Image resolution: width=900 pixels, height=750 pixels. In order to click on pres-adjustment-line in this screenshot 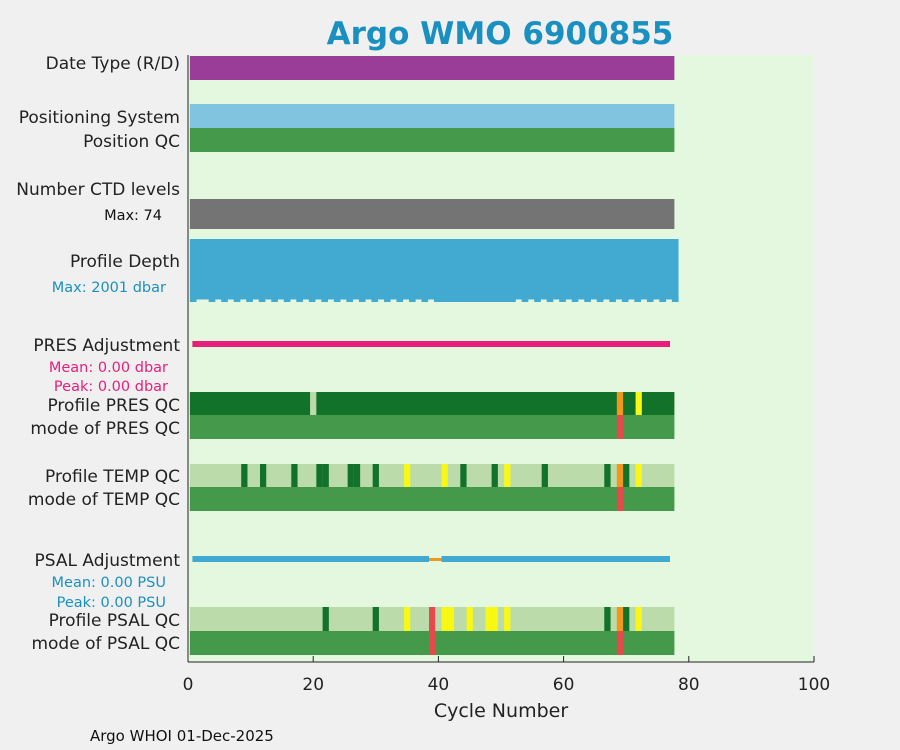, I will do `click(431, 344)`.